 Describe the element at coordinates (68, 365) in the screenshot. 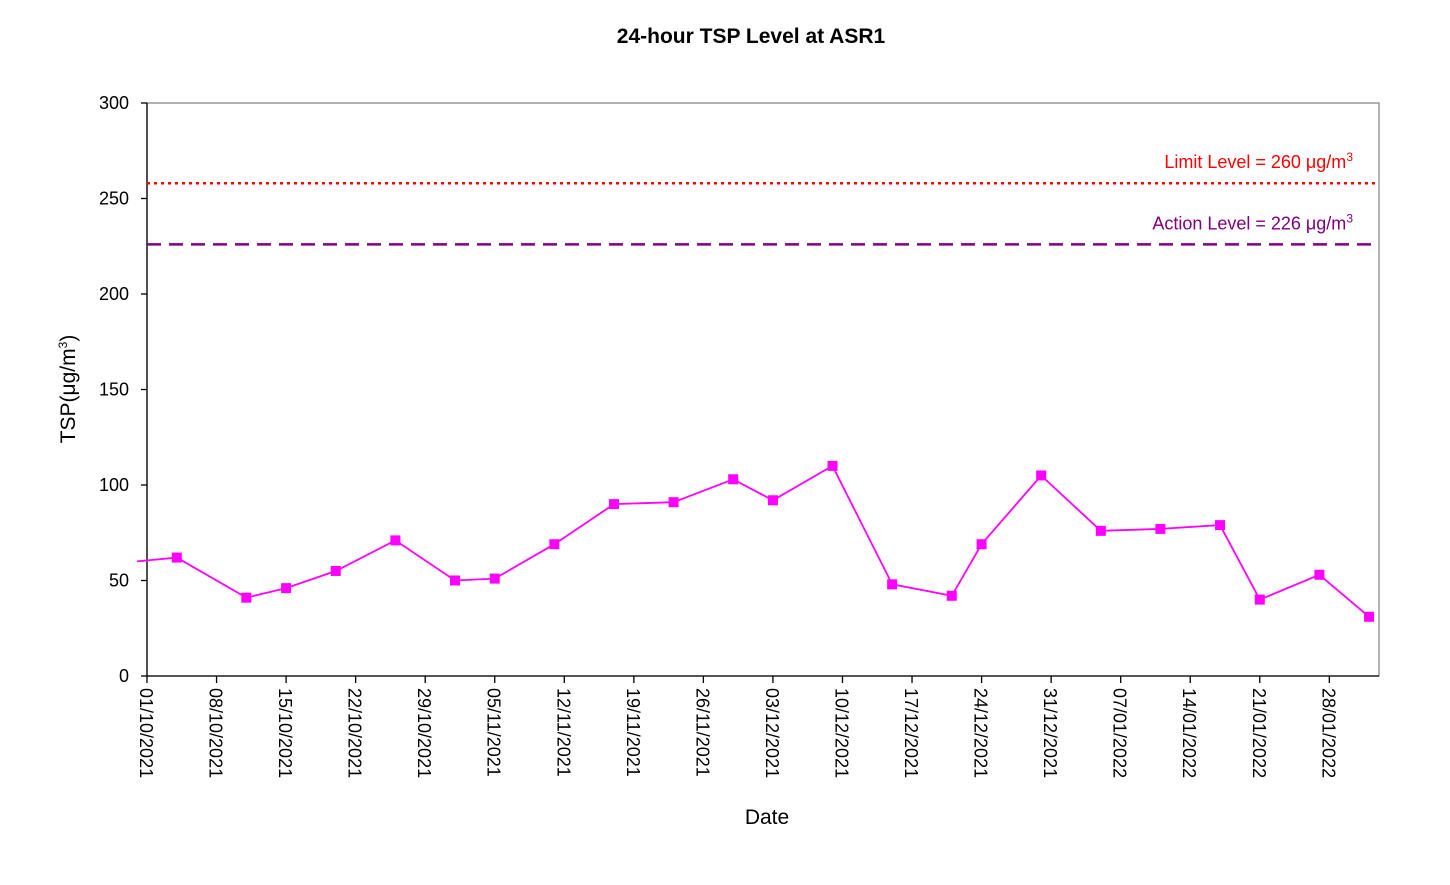

I see `y-axis-label-unit: g/m` at that location.